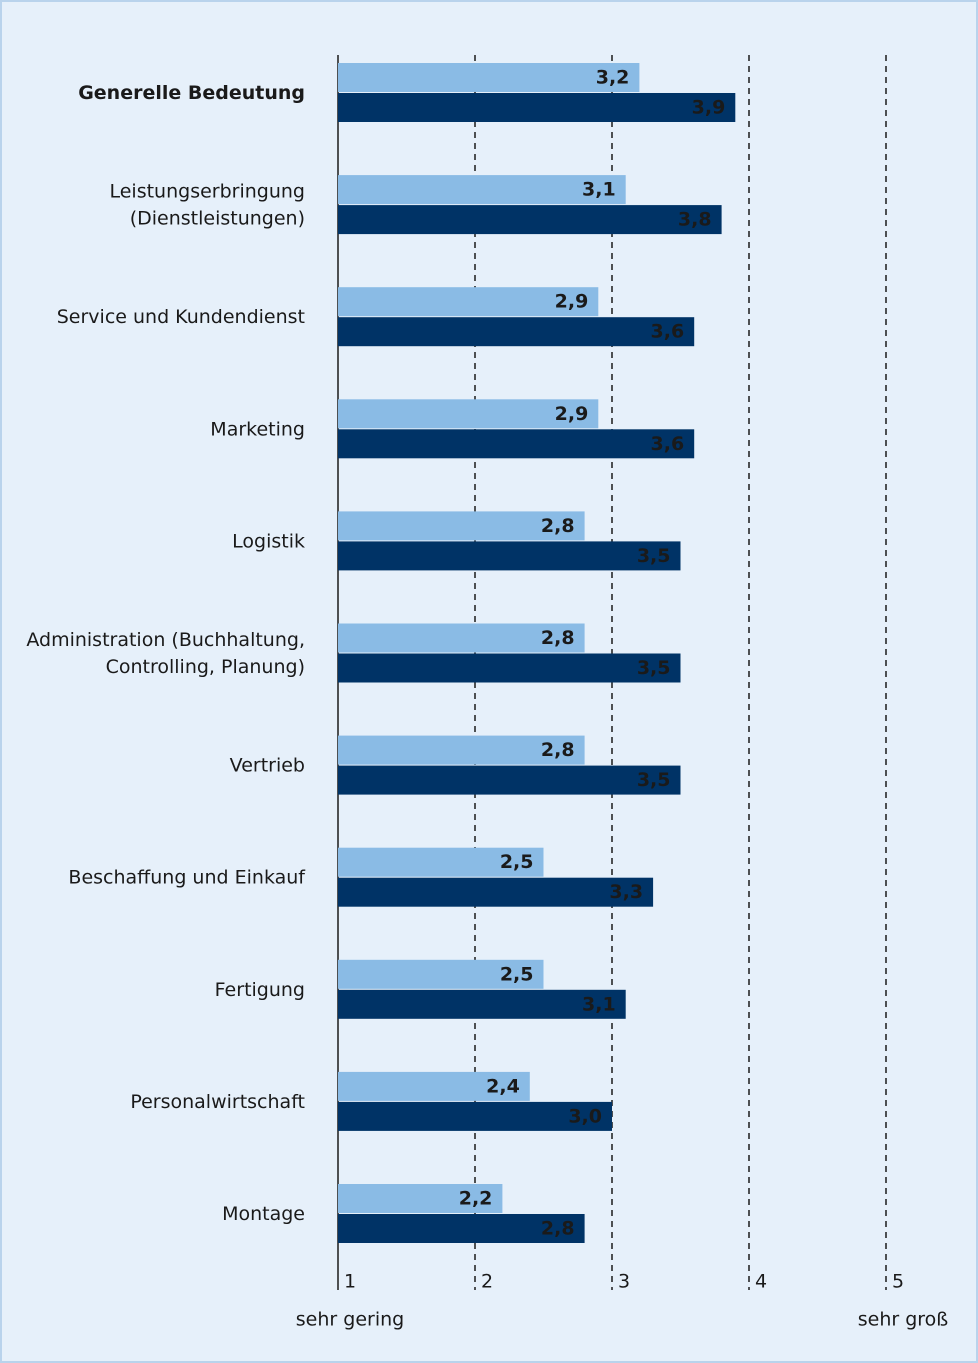 Image resolution: width=978 pixels, height=1363 pixels. I want to click on x-tick-label: 1, so click(350, 1282).